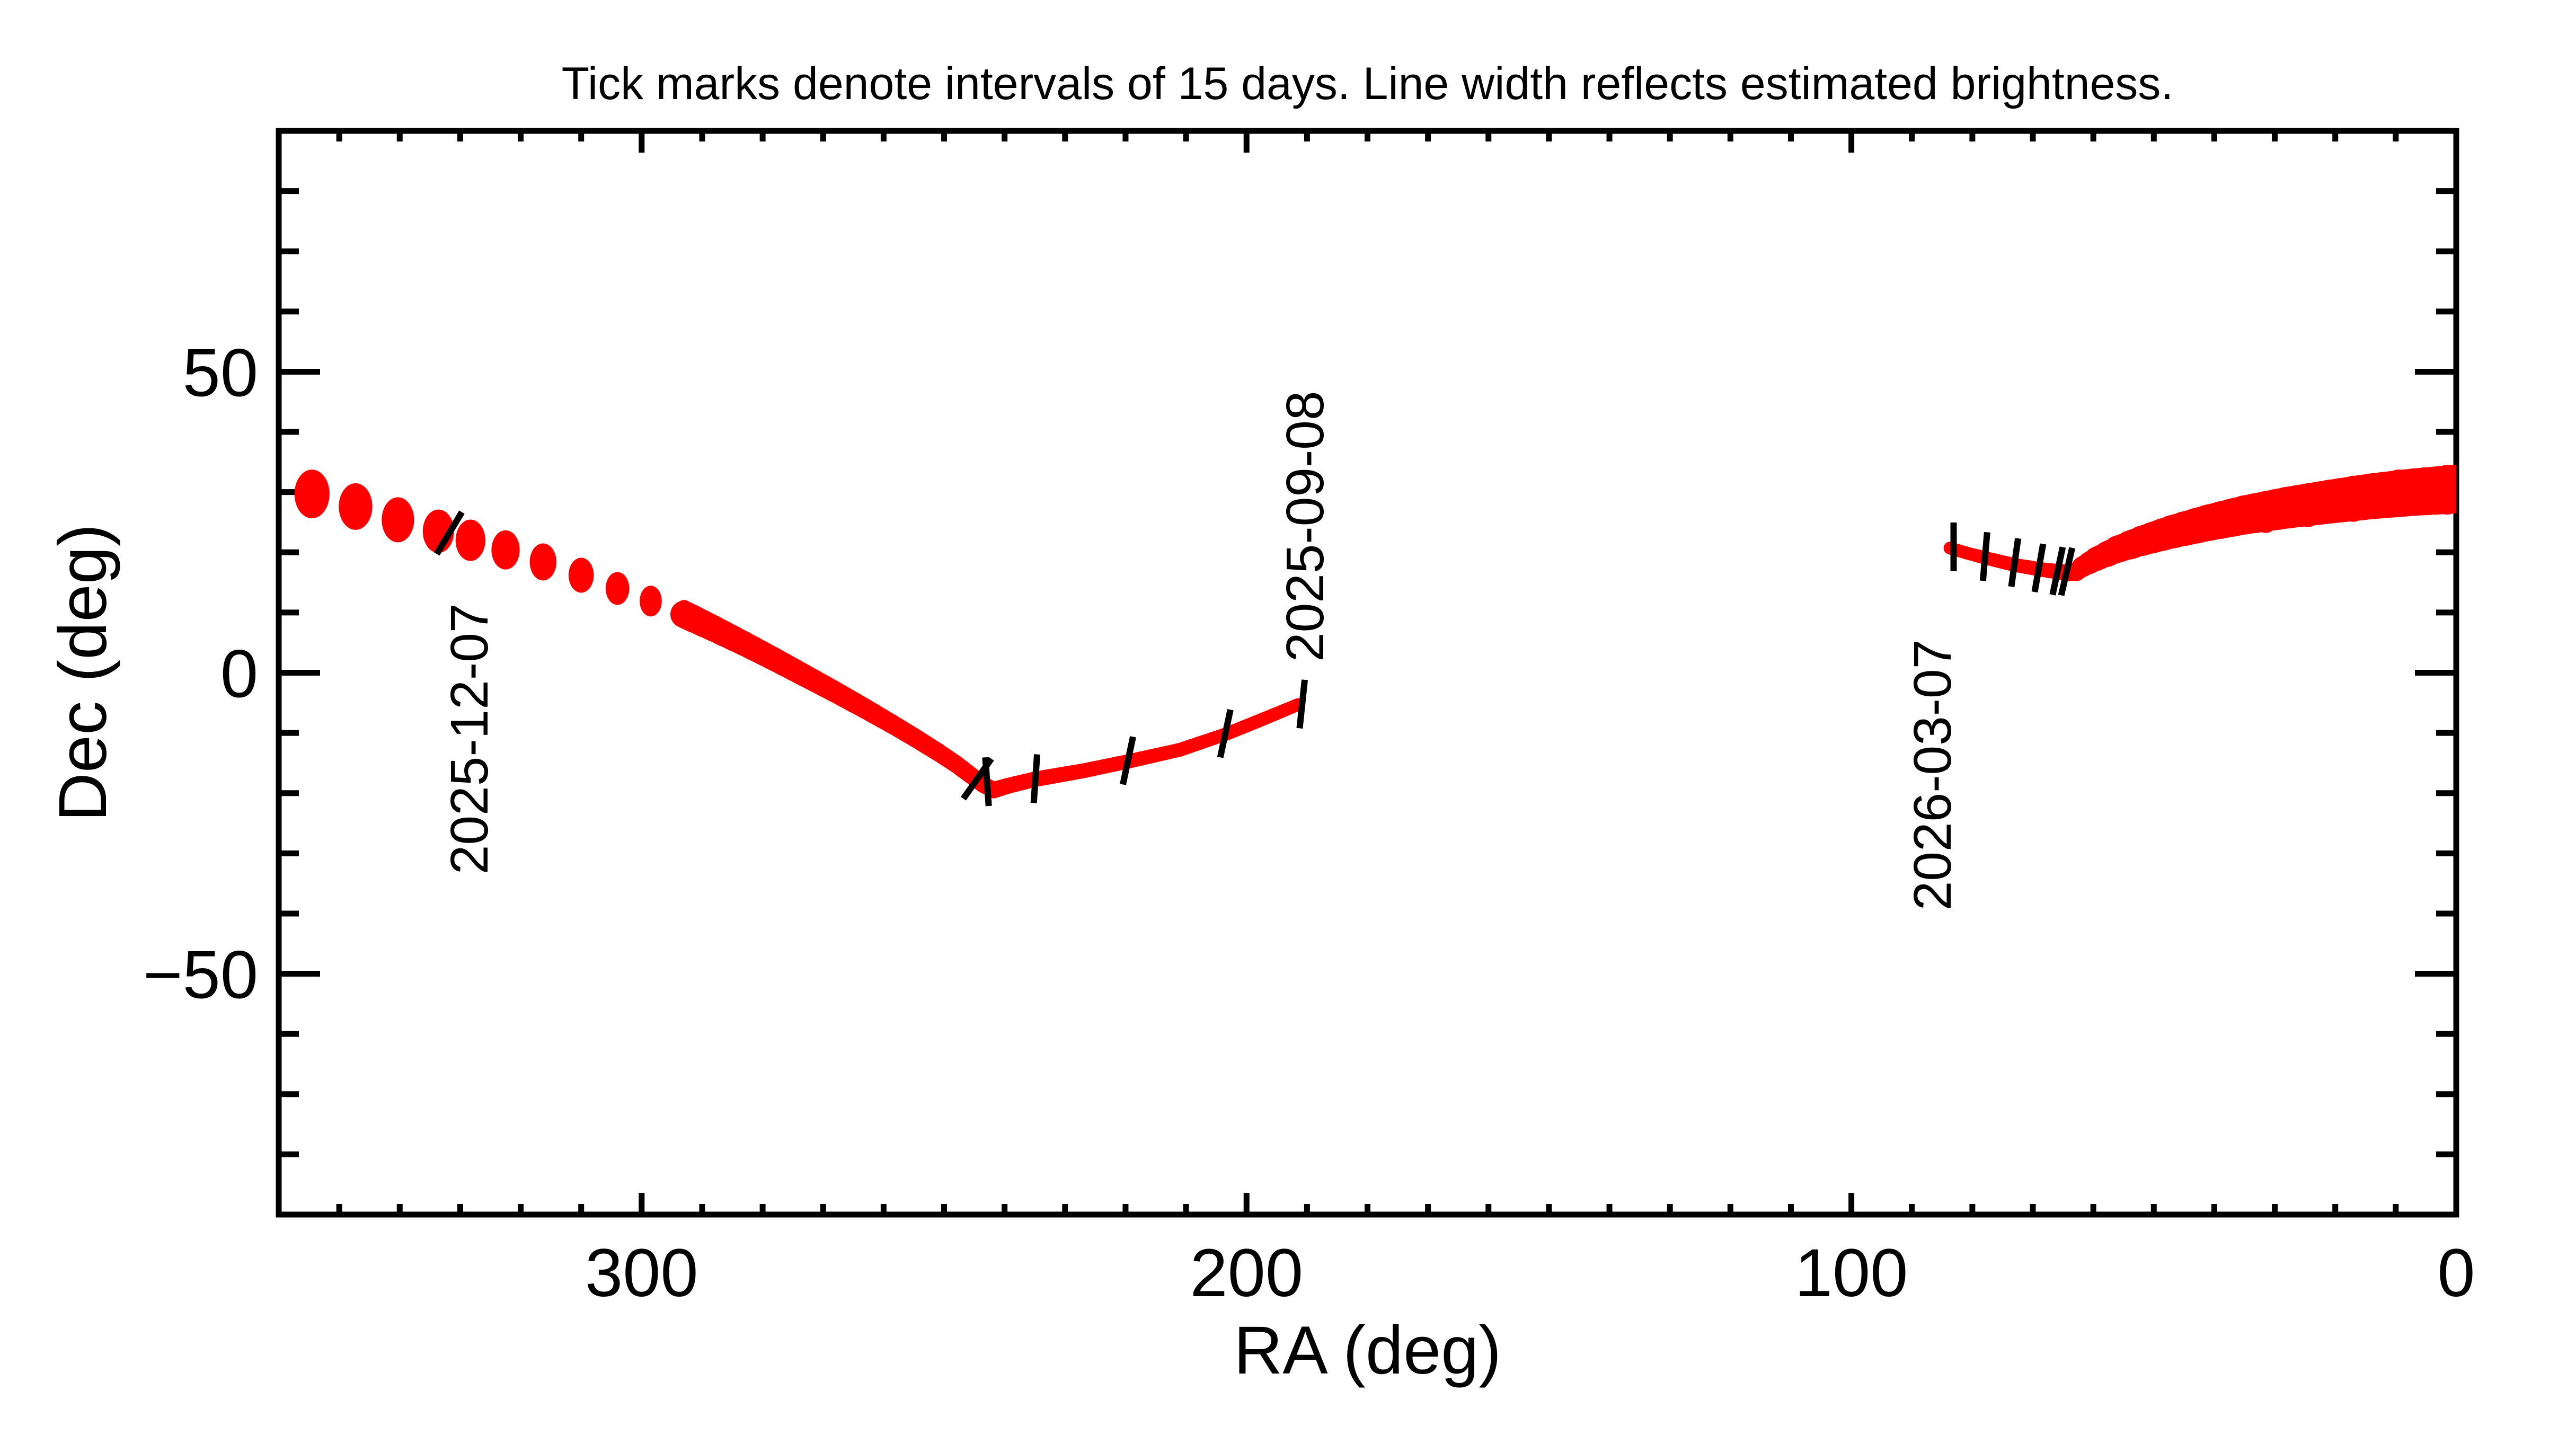 The height and width of the screenshot is (1435, 2576). I want to click on date-annotation: 2025-09-08, so click(1305, 527).